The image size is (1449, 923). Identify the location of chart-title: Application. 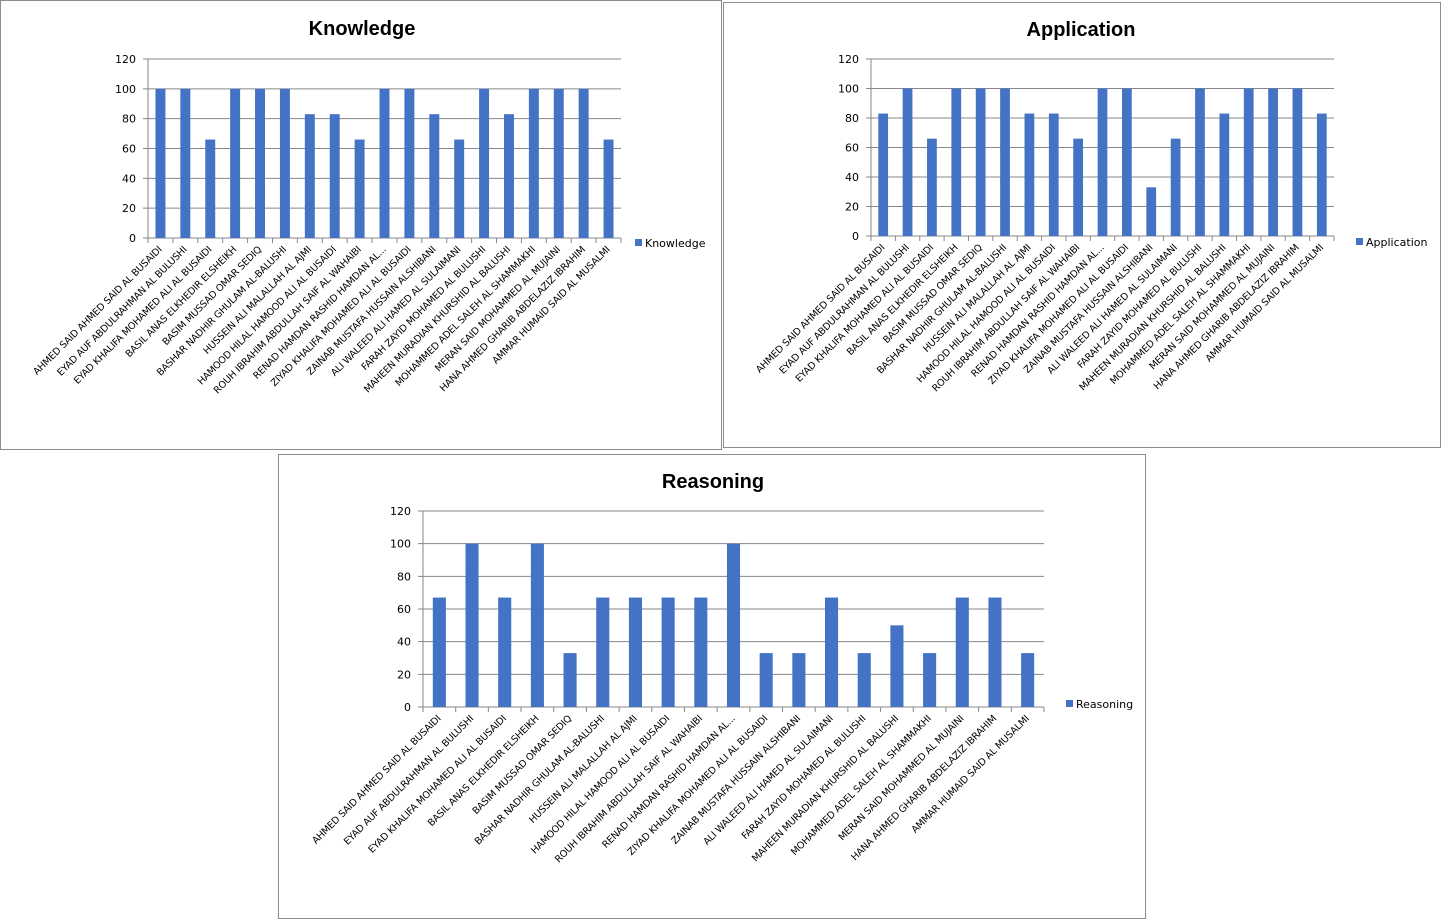
(1081, 30).